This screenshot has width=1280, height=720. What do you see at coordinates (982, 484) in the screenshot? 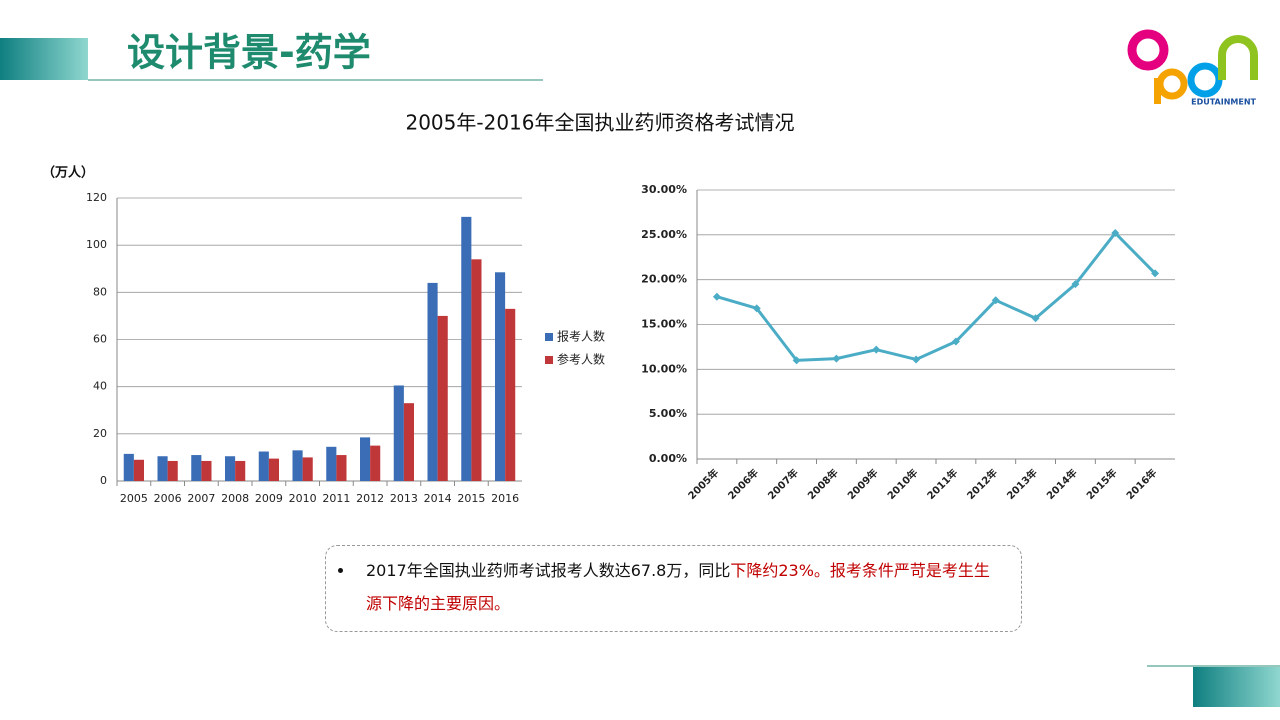
I see `x-tick-label: 2012年` at bounding box center [982, 484].